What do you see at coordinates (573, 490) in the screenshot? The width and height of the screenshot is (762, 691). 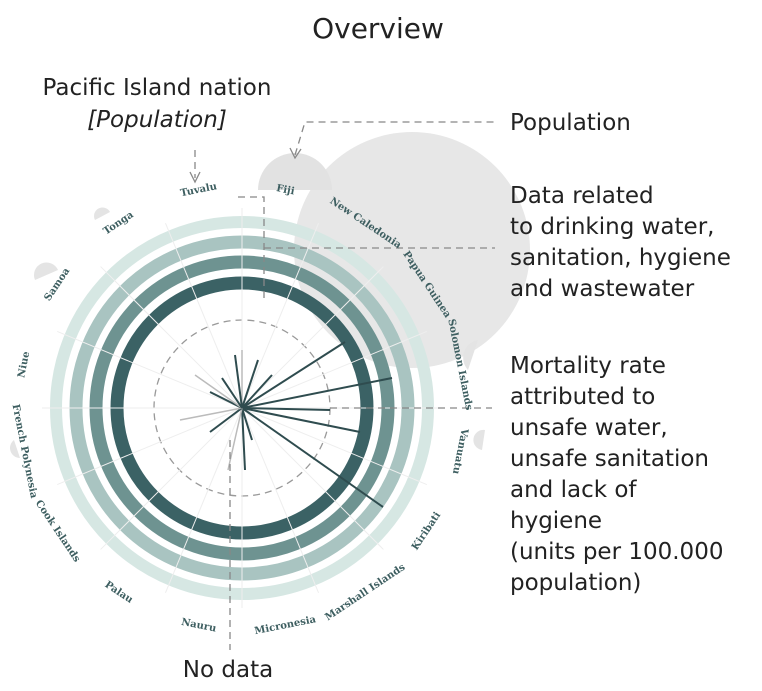 I see `mortality-label: and lack of` at bounding box center [573, 490].